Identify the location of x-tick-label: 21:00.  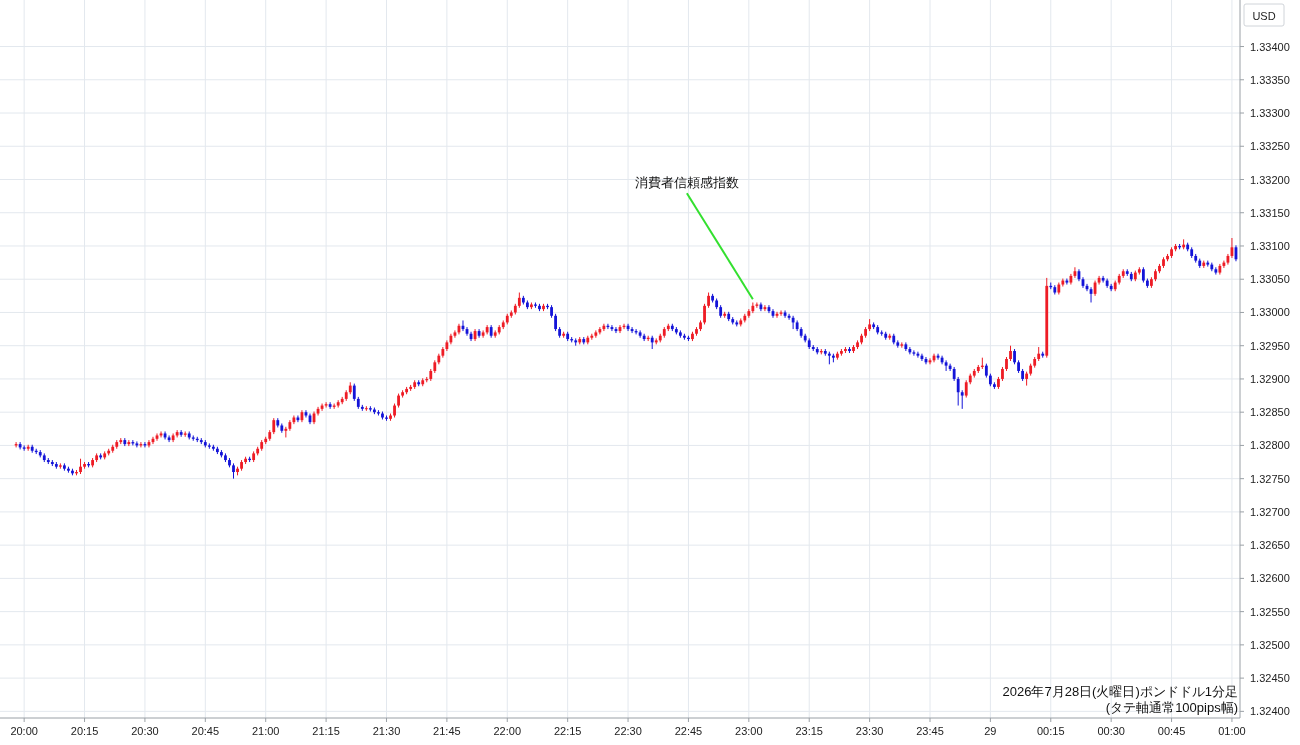
(265, 731).